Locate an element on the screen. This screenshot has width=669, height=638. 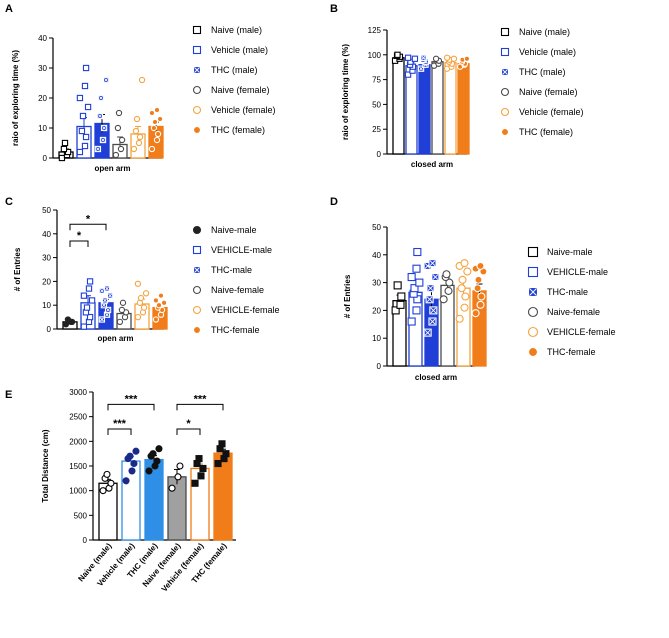
panel-b-legend-label: THC (male) is located at coordinates (542, 72).